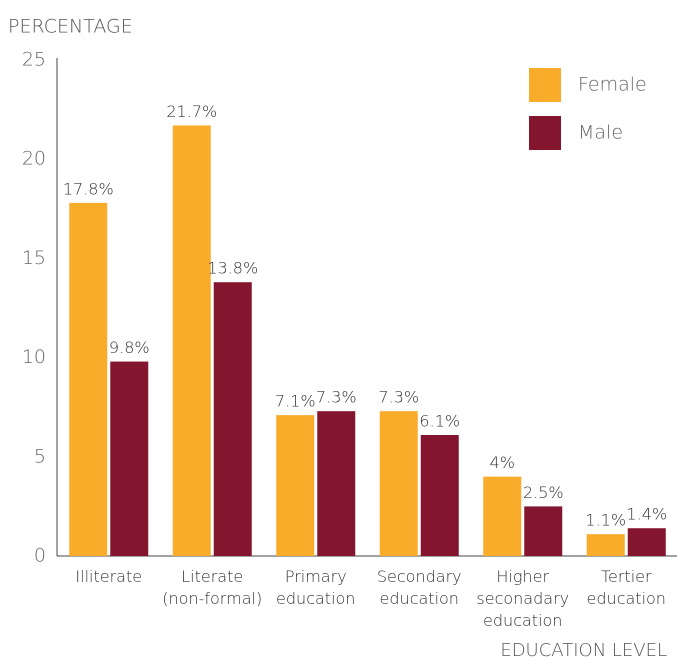 This screenshot has height=660, width=687. What do you see at coordinates (502, 462) in the screenshot?
I see `value-label: 4%` at bounding box center [502, 462].